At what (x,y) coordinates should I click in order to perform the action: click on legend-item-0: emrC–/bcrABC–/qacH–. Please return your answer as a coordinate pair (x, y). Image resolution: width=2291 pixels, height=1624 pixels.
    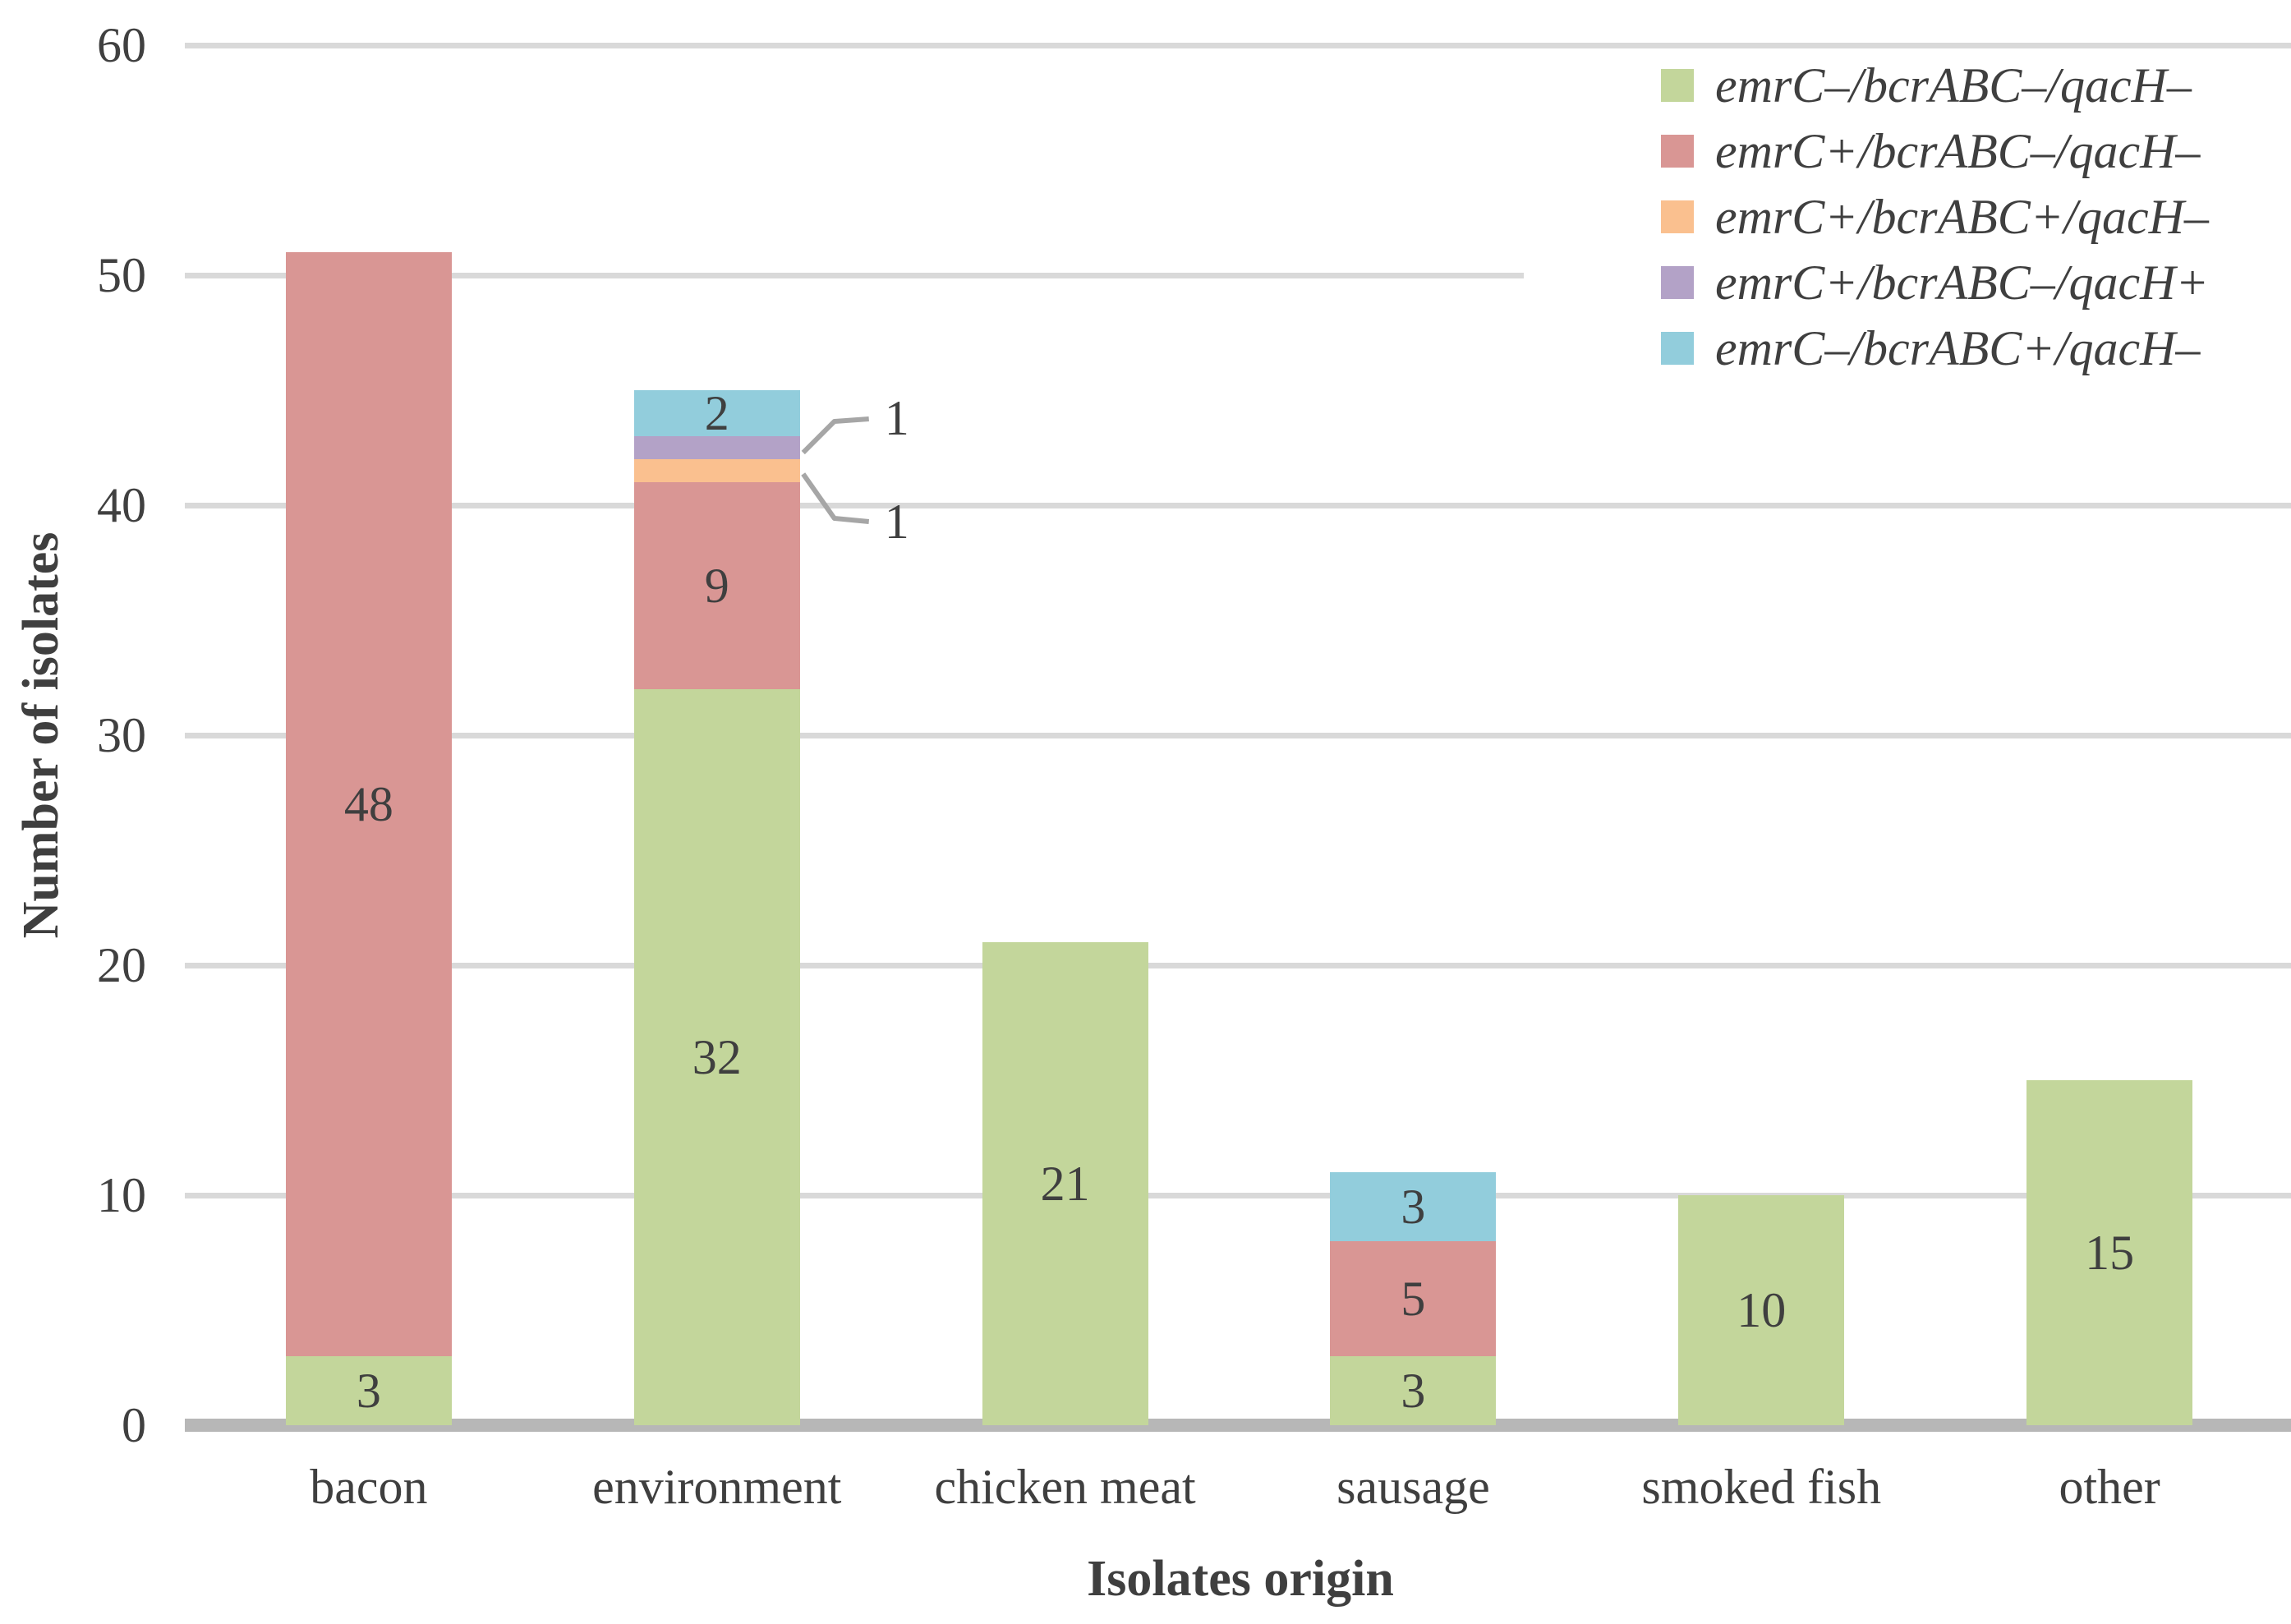
    Looking at the image, I should click on (1908, 85).